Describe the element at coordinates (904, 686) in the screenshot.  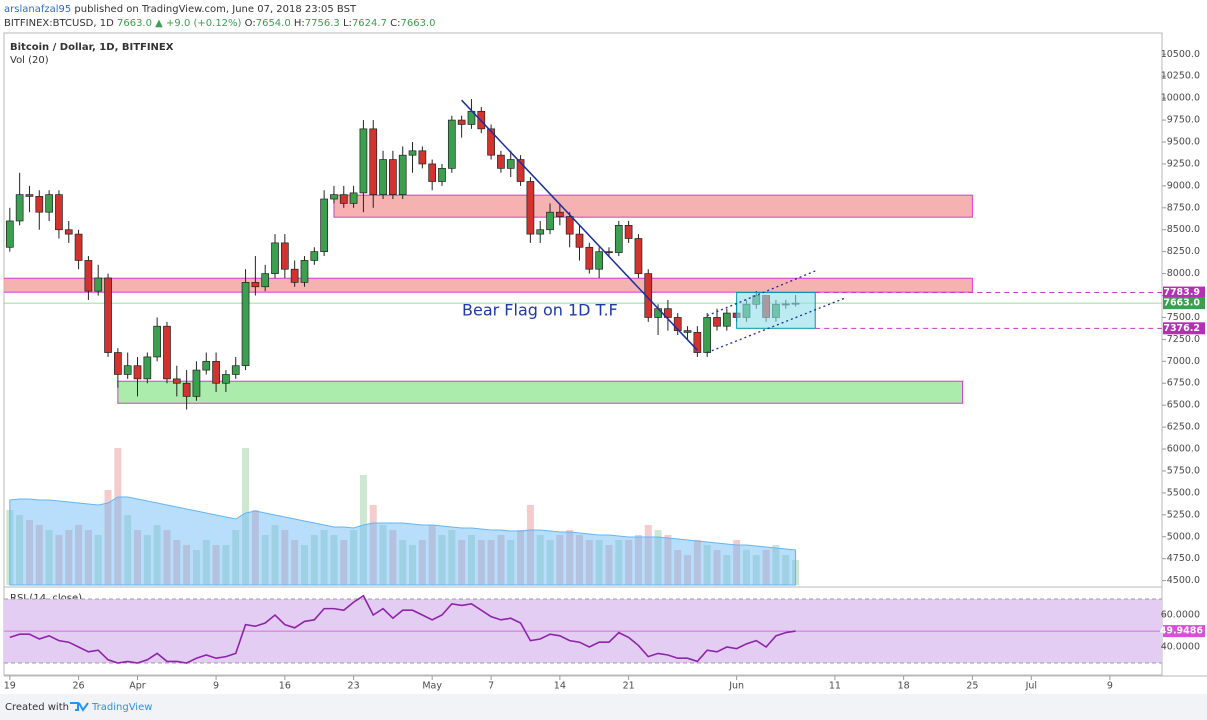
I see `x-tick-label: 18` at that location.